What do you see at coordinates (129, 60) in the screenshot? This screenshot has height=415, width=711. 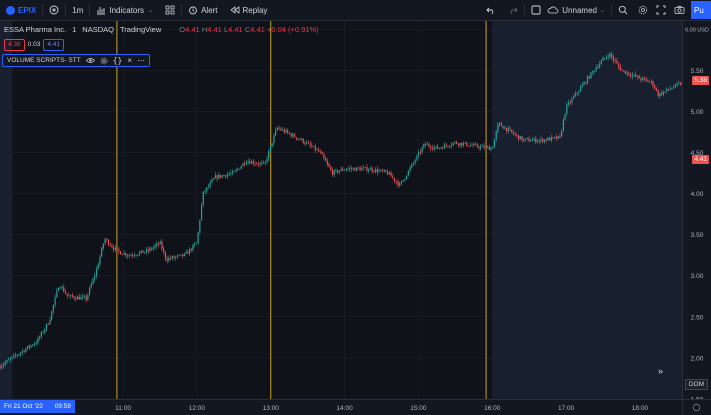 I see `close-icon: ×` at bounding box center [129, 60].